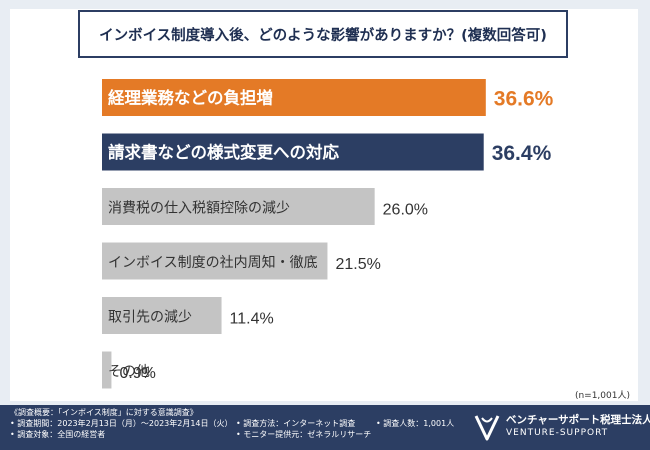 The image size is (650, 450). I want to click on sample-size-note: (n=1,001人), so click(602, 396).